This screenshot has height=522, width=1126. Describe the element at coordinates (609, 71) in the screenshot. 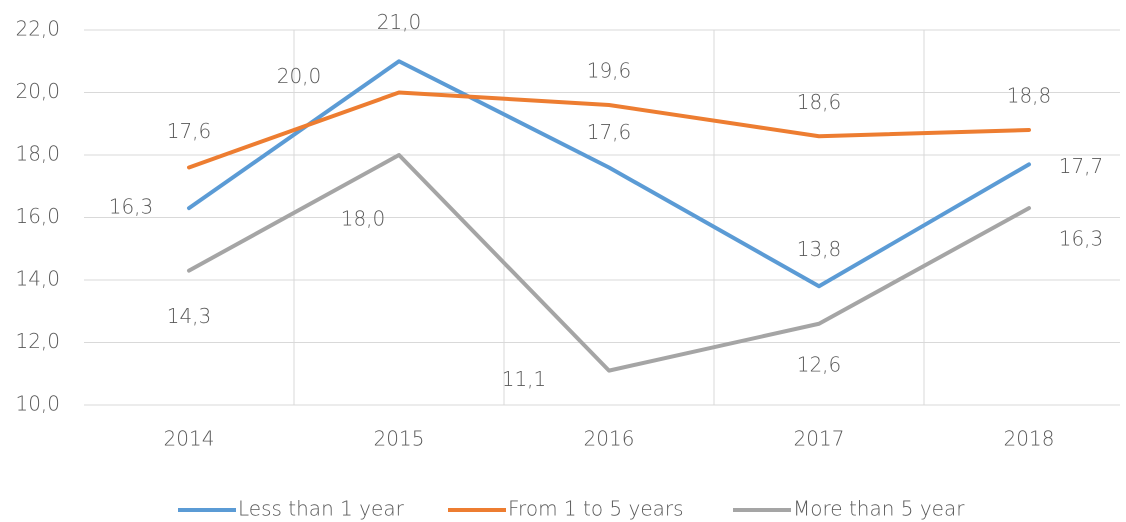

I see `data-label: 19,6` at that location.